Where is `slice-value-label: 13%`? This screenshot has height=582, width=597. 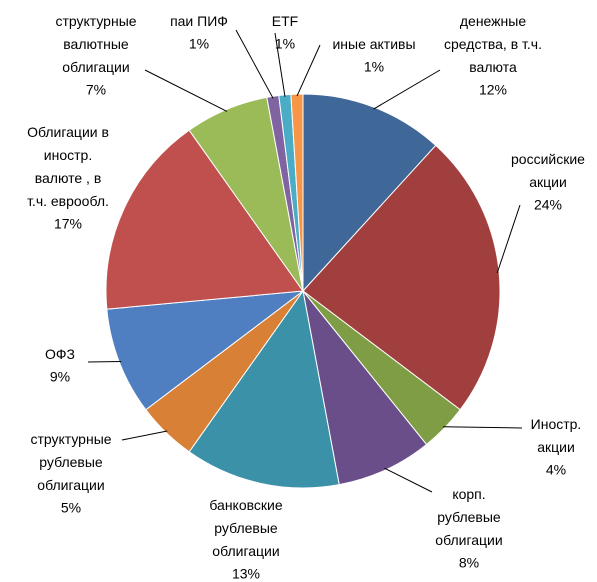
slice-value-label: 13% is located at coordinates (246, 574).